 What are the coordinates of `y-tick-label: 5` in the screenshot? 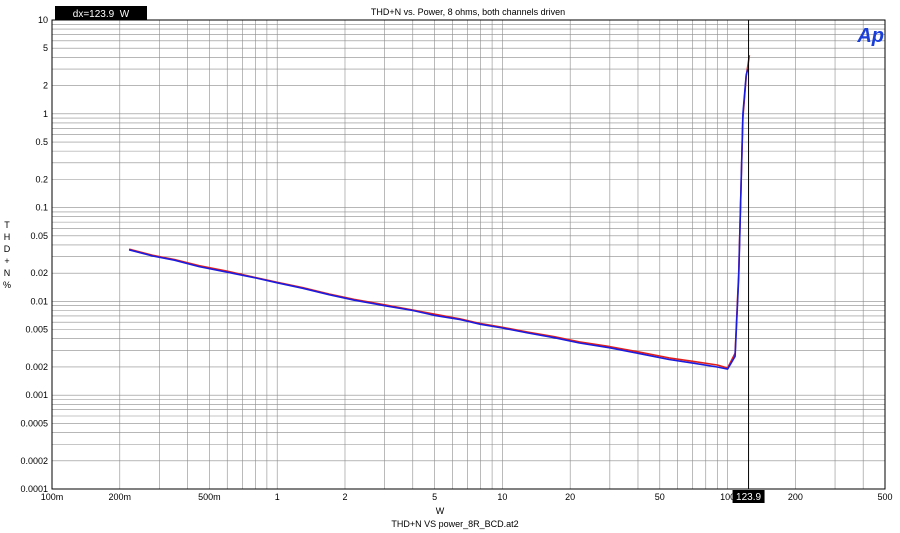 It's located at (45, 48).